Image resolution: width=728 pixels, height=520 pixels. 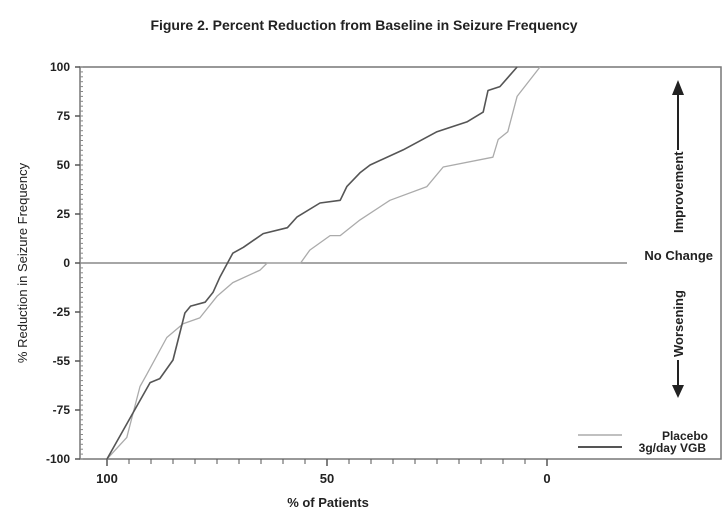 I want to click on improvement-label: Improvement, so click(x=678, y=192).